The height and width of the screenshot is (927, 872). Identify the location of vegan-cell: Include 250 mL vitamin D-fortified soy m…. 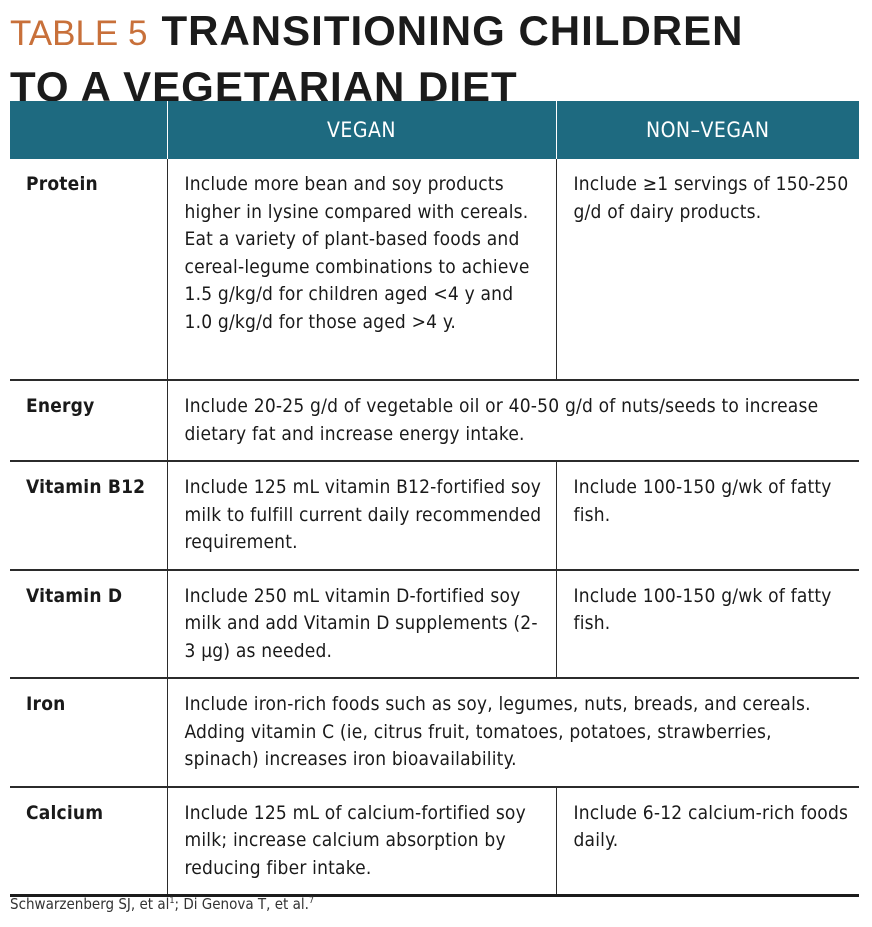
(361, 623).